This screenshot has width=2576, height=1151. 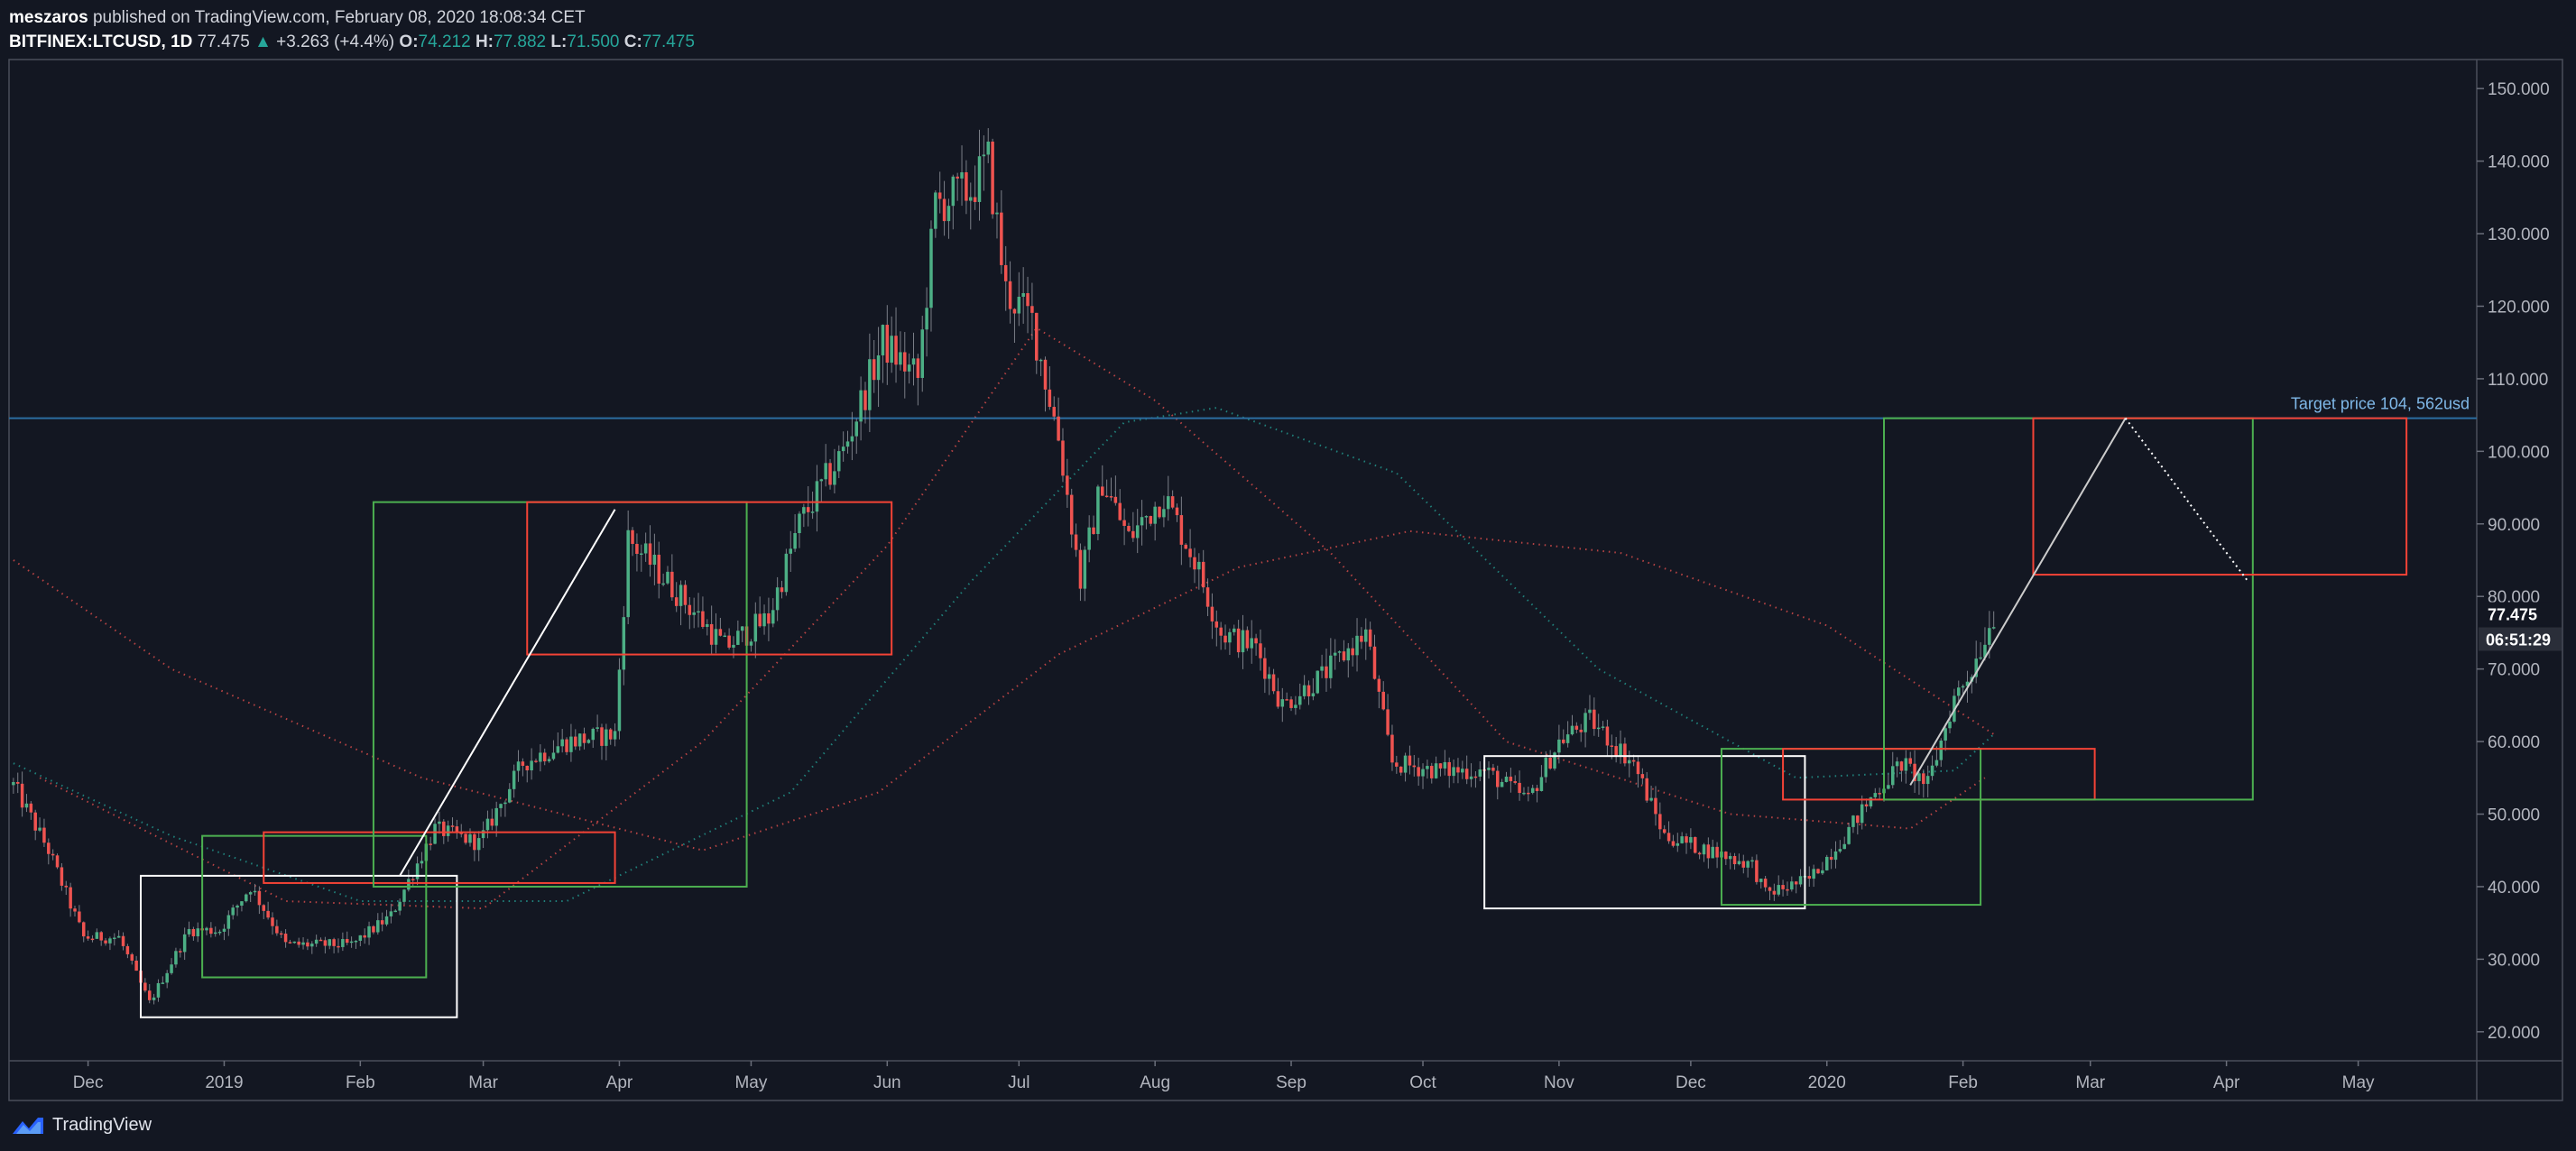 What do you see at coordinates (1155, 1082) in the screenshot?
I see `x-tick-label: Aug` at bounding box center [1155, 1082].